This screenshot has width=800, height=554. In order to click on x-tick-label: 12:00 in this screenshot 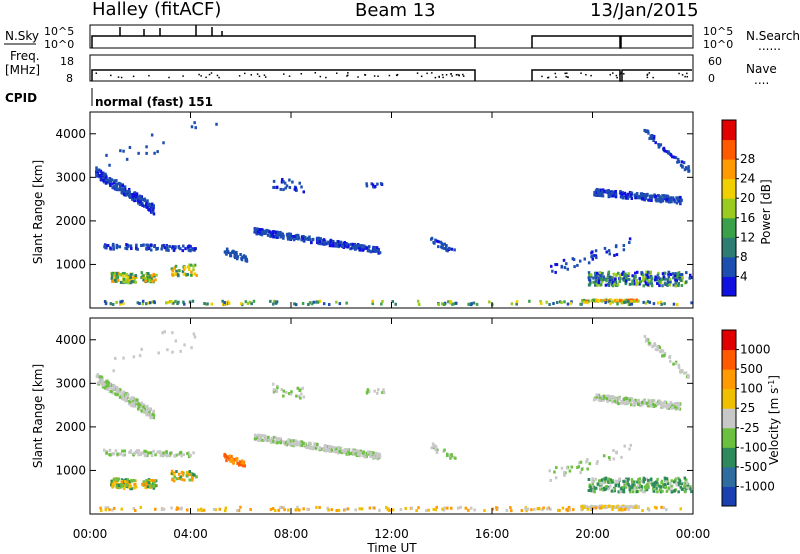, I will do `click(391, 534)`.